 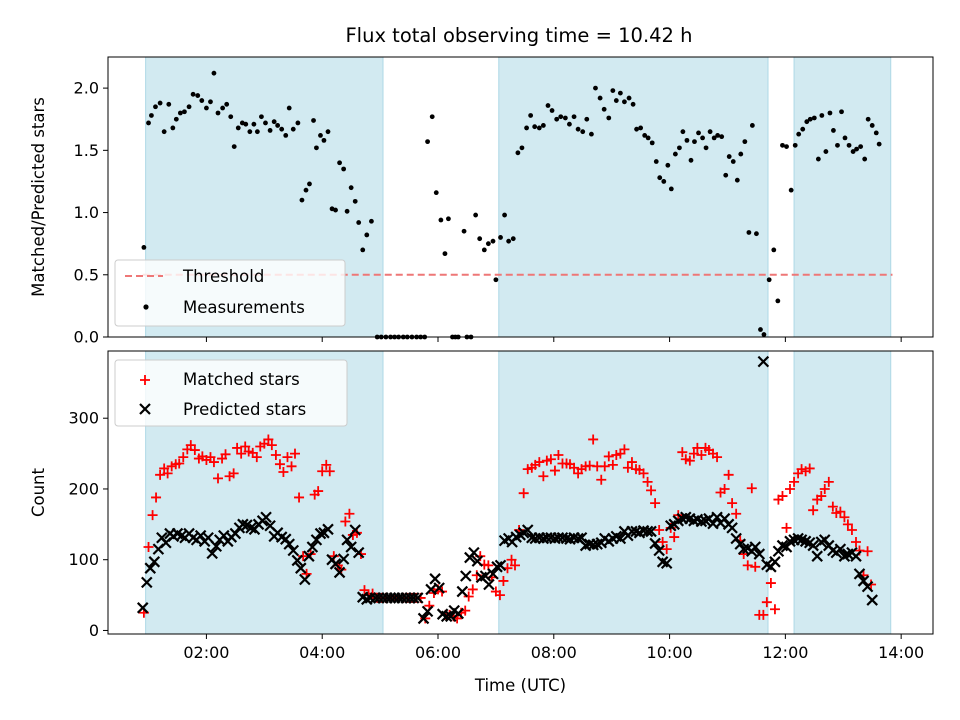 I want to click on legend-matched-swatch, so click(x=145, y=380).